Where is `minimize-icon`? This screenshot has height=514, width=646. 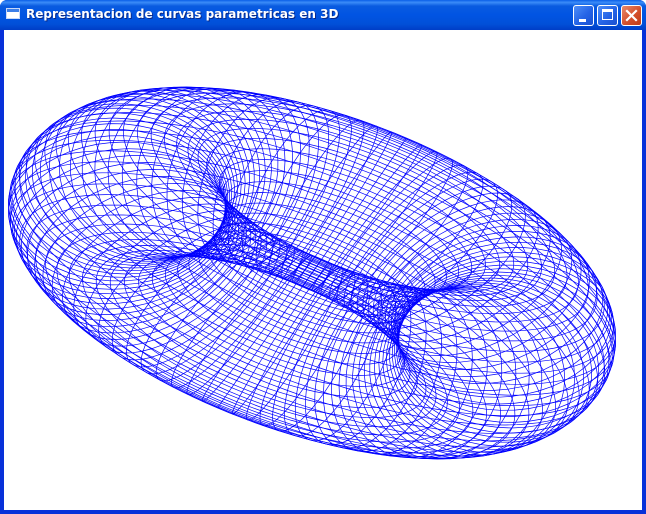
minimize-icon is located at coordinates (582, 20).